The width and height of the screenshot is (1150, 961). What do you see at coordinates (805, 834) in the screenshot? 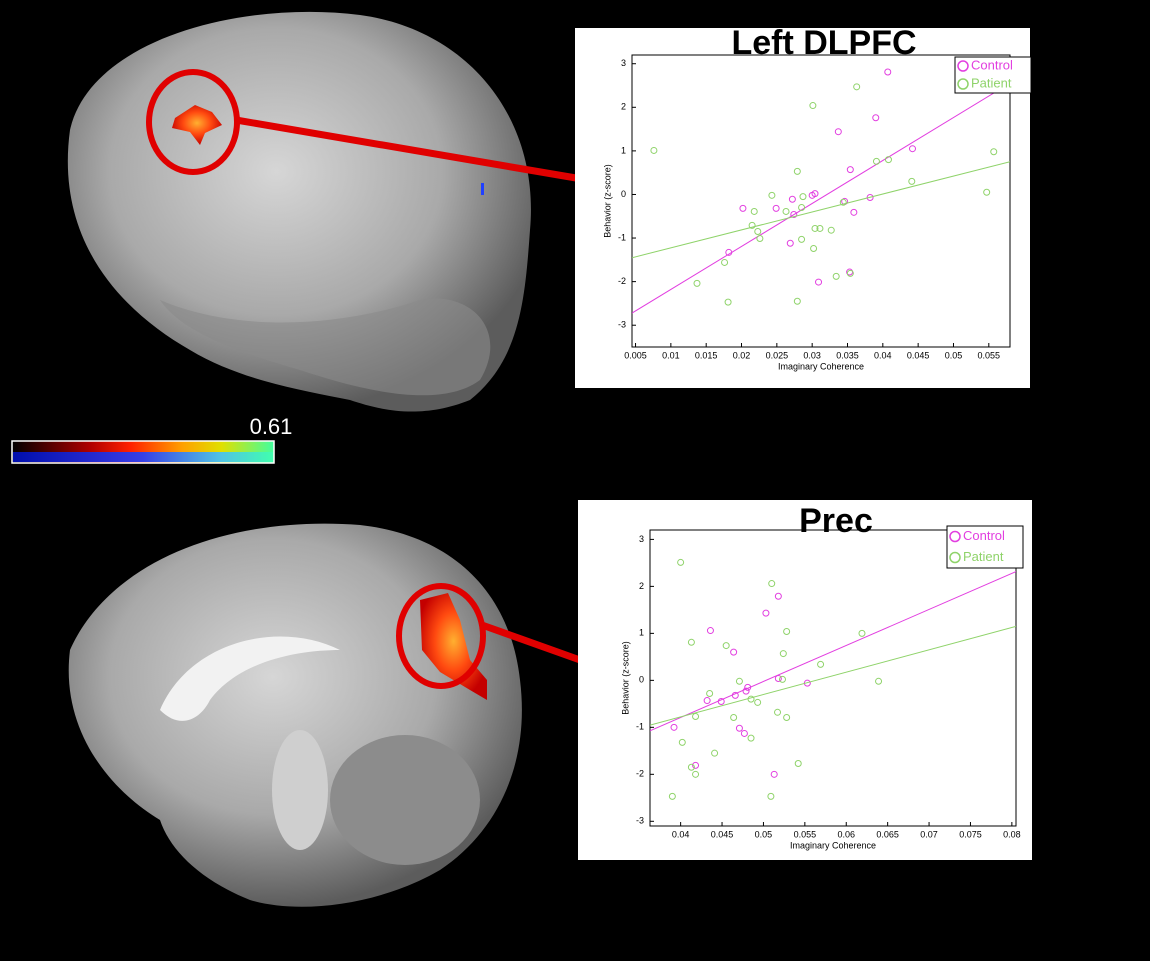
I see `x-tick-label: 0.055` at bounding box center [805, 834].